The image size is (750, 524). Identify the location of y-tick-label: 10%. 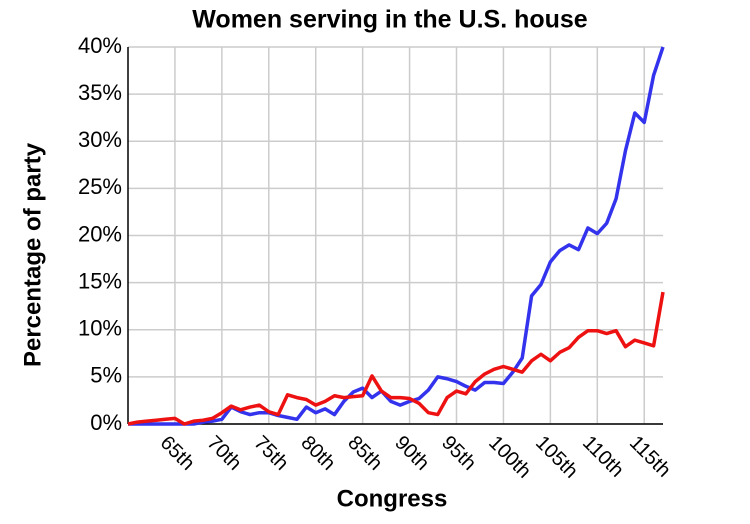
(100, 328).